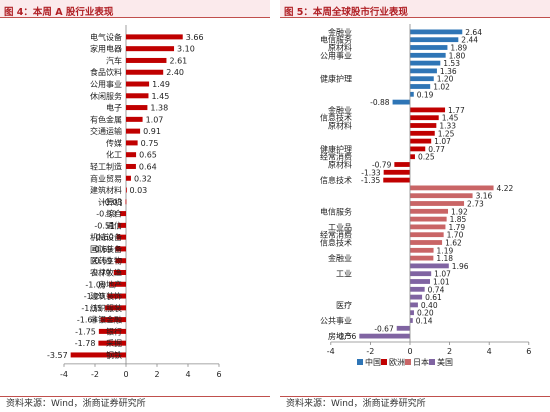 Image resolution: width=550 pixels, height=412 pixels. What do you see at coordinates (505, 188) in the screenshot?
I see `value-label-2-0: 4.22` at bounding box center [505, 188].